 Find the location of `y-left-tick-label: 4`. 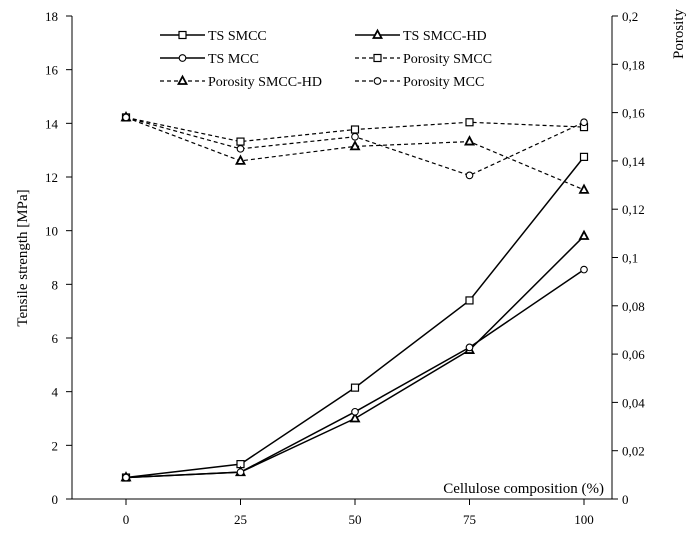

y-left-tick-label: 4 is located at coordinates (55, 392).